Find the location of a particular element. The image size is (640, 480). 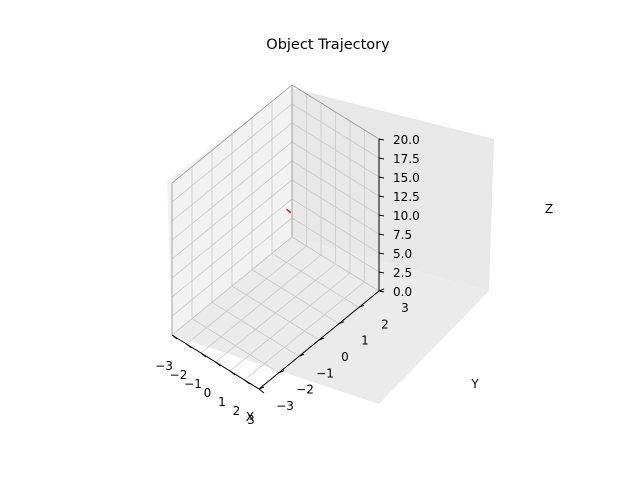

x-tick-label: −2 is located at coordinates (179, 375).